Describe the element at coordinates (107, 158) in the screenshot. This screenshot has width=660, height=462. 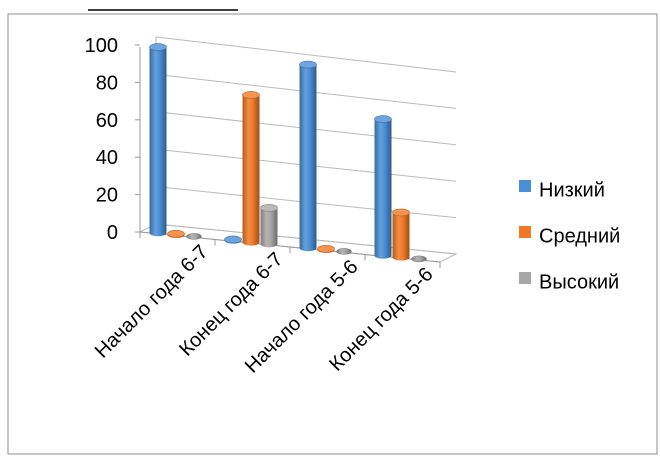
I see `y-tick-label: 40` at that location.